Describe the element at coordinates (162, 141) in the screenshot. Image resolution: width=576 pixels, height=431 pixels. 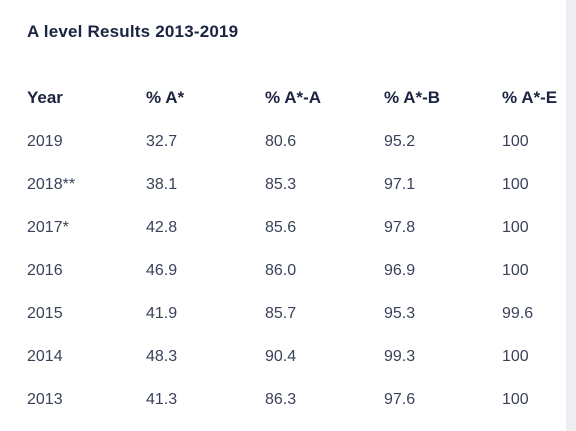
I see `cell-a-star: 32.7` at that location.